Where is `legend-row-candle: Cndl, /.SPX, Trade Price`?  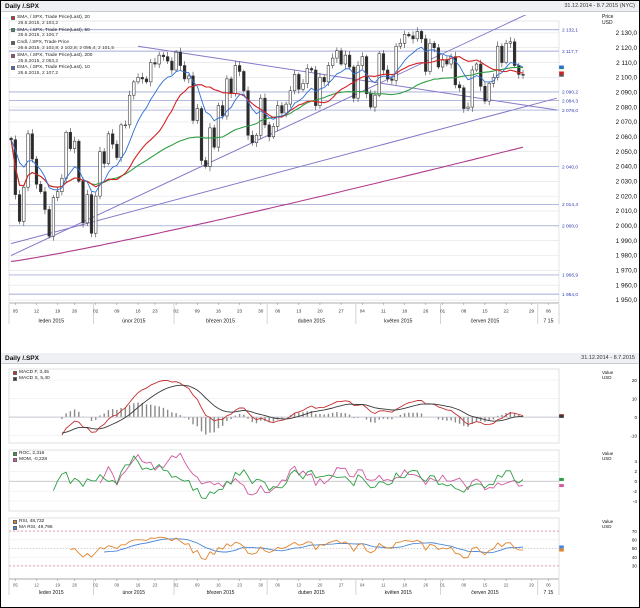 legend-row-candle: Cndl, /.SPX, Trade Price is located at coordinates (62, 43).